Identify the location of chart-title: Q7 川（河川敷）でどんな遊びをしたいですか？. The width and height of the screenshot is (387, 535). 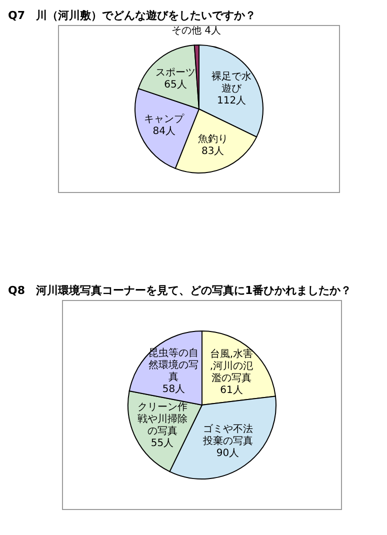
(133, 15).